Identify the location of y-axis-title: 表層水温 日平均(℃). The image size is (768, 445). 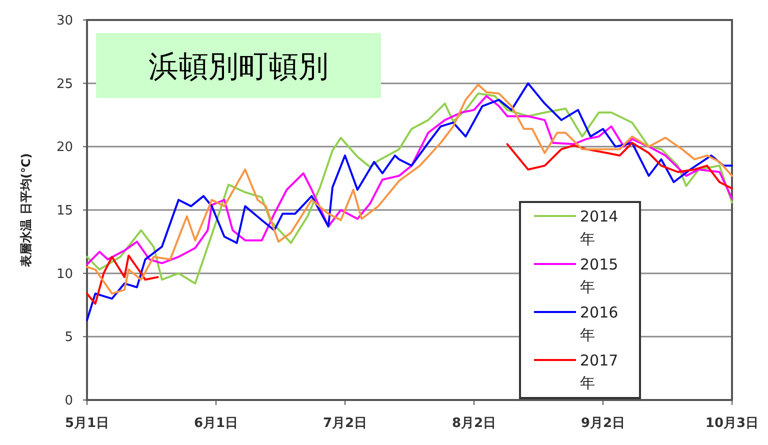
(26, 210).